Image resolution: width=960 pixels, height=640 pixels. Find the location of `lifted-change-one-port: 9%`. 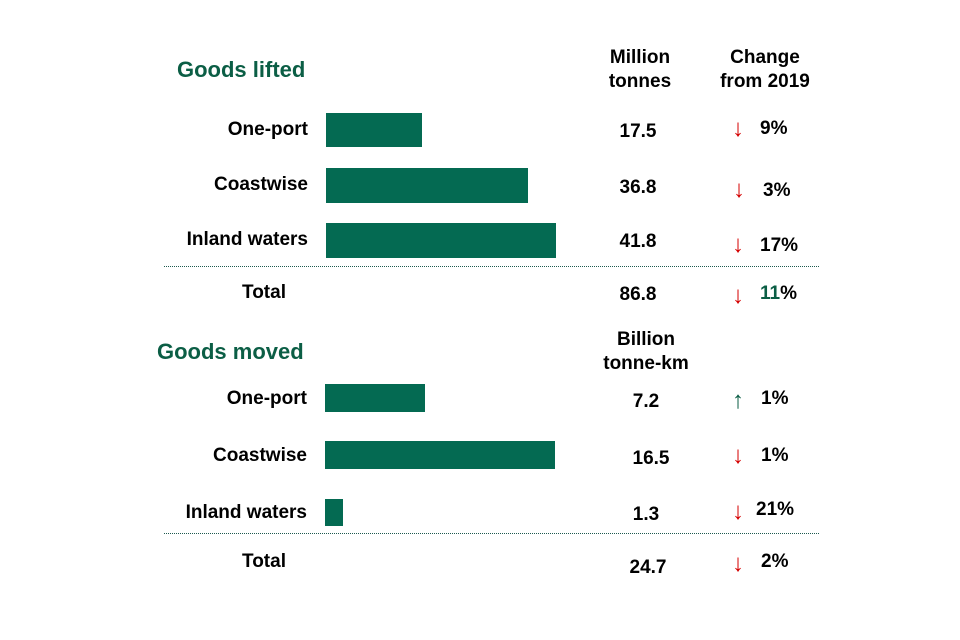

lifted-change-one-port: 9% is located at coordinates (774, 128).